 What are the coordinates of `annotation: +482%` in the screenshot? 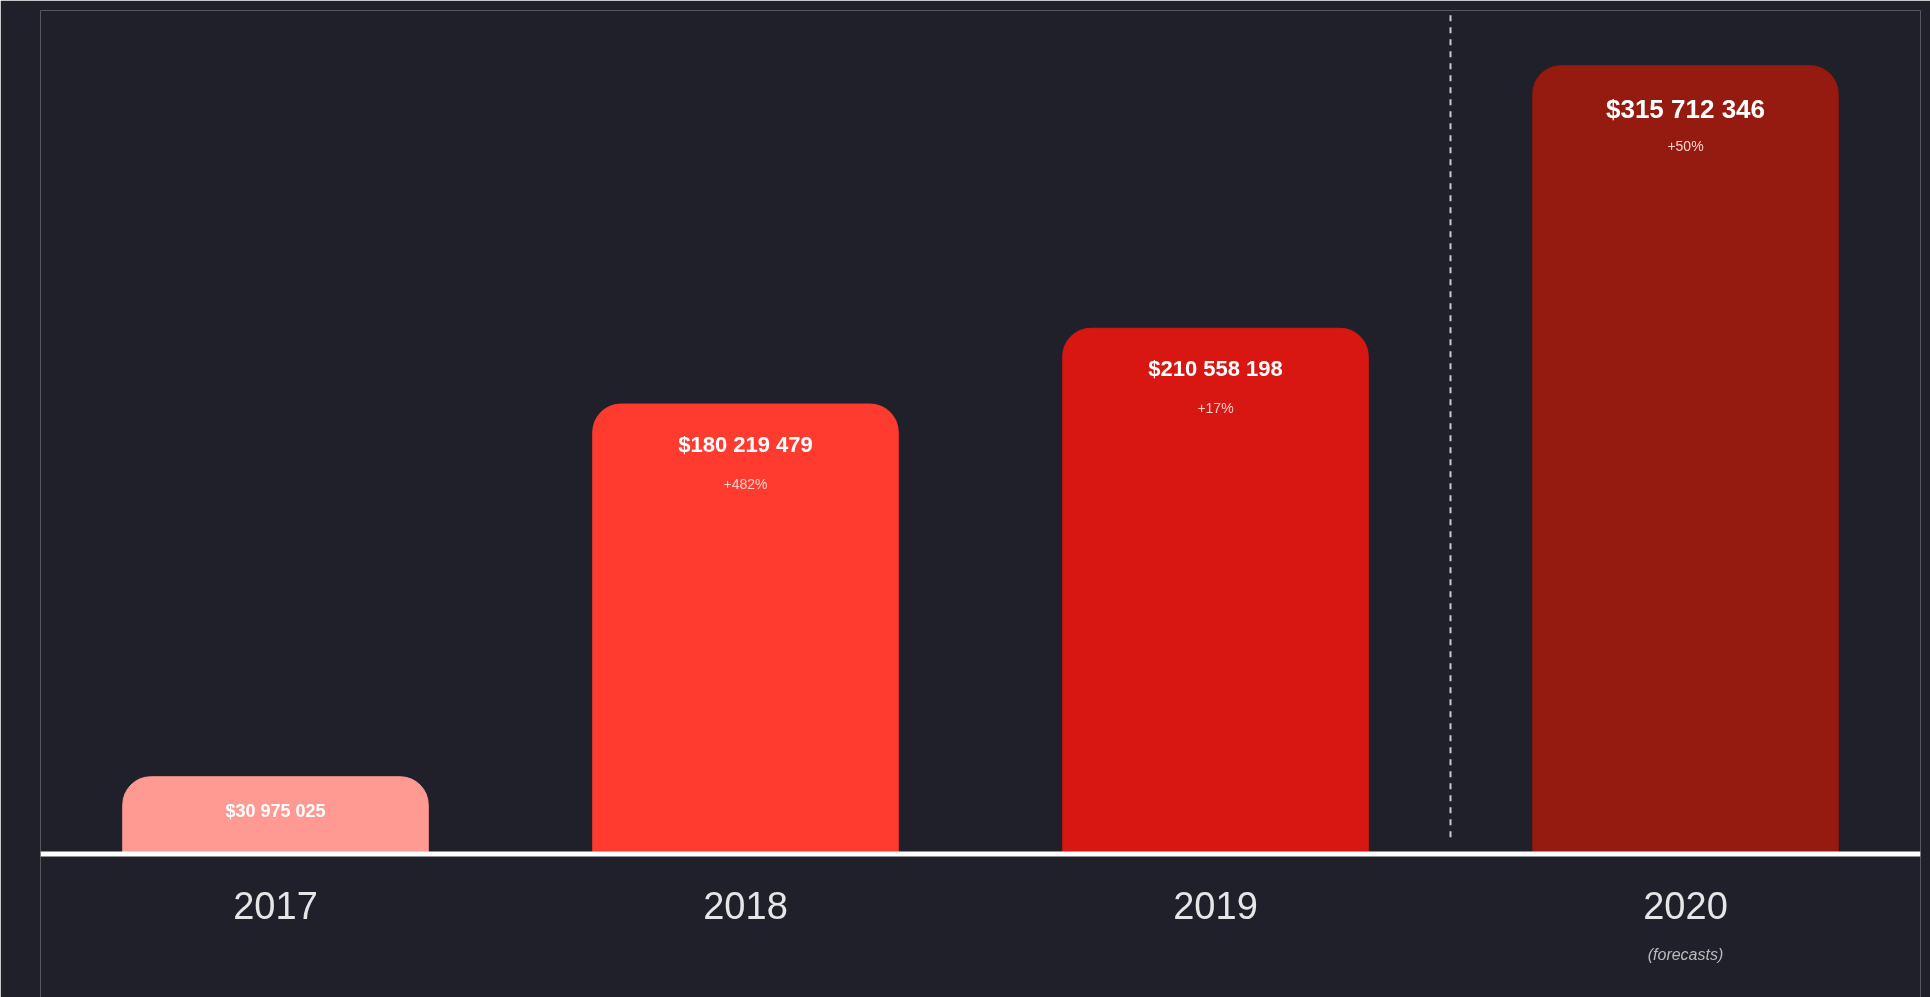 It's located at (745, 484).